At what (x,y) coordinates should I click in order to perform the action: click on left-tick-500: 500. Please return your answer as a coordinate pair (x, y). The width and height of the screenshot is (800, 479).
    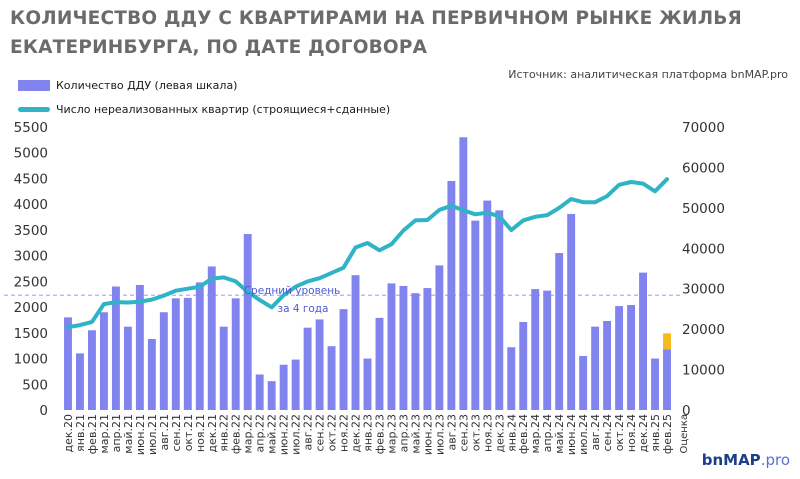
    Looking at the image, I should click on (35, 385).